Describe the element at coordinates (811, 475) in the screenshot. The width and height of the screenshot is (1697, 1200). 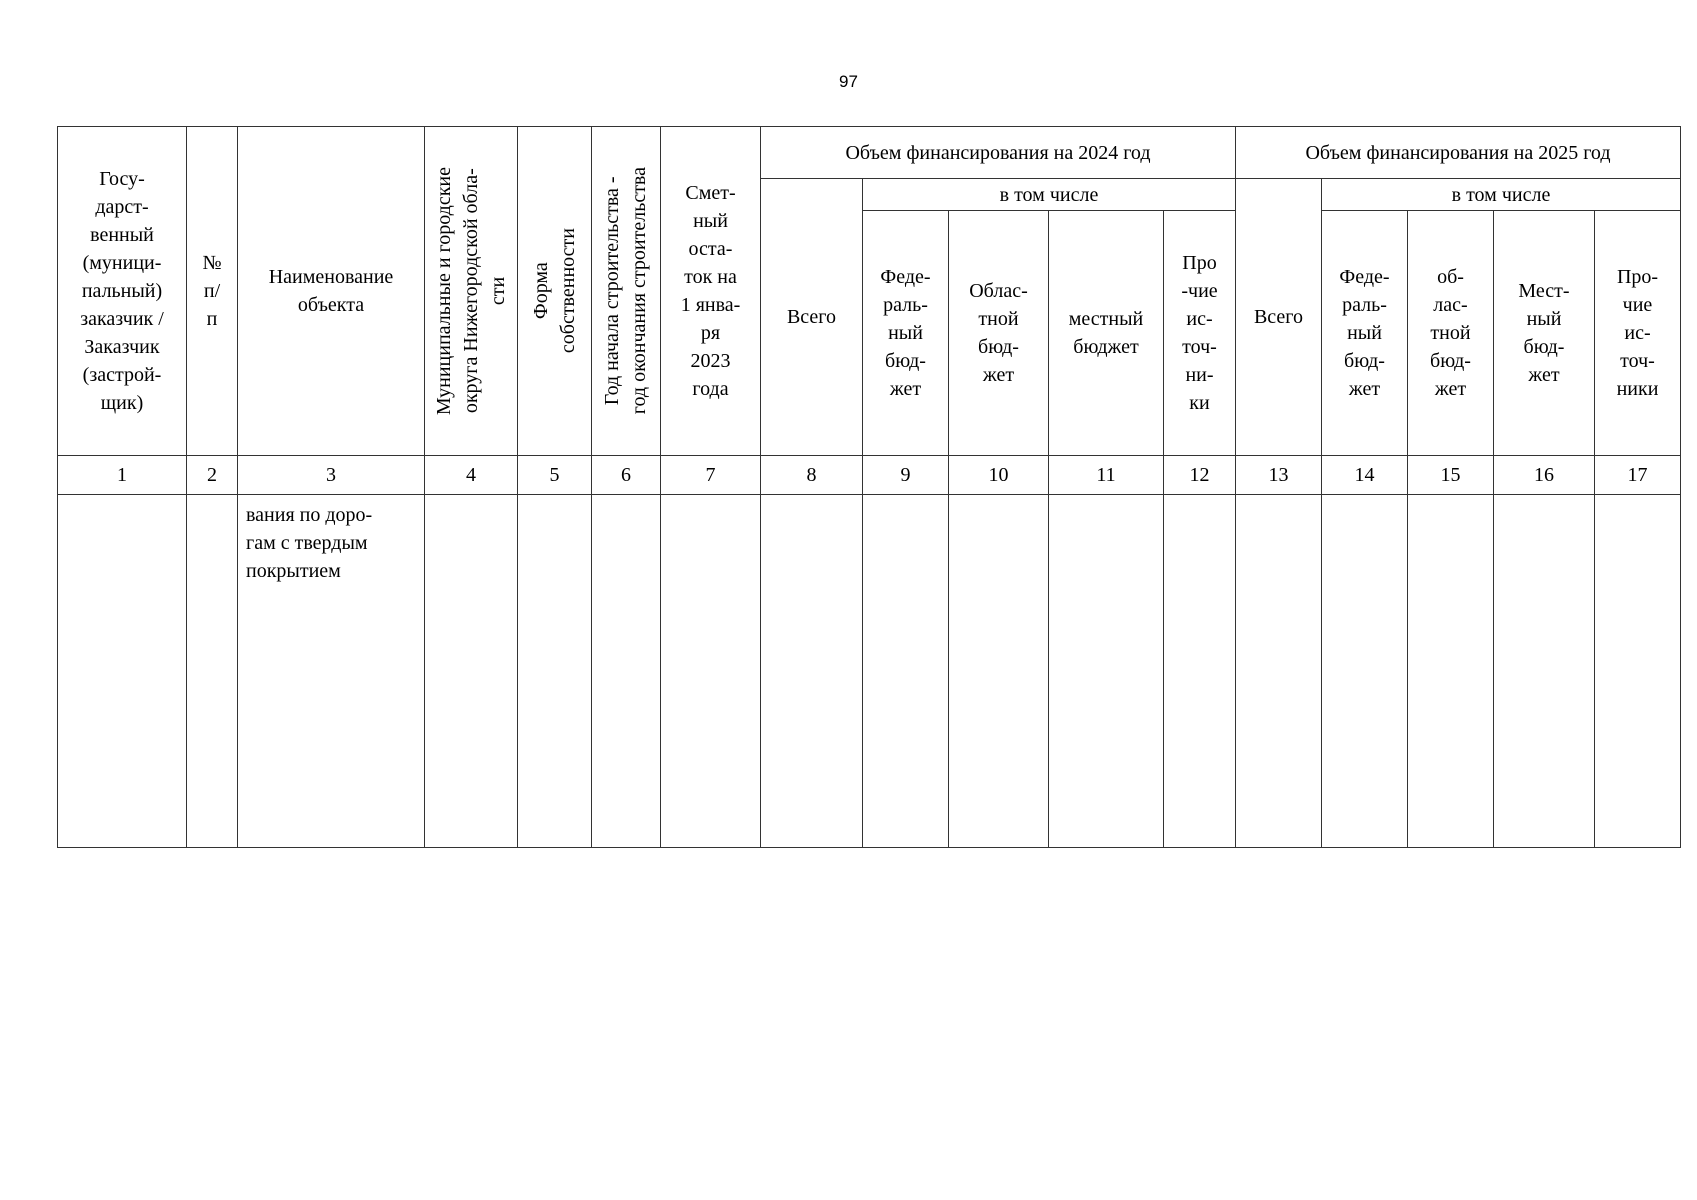
I see `column-number: 8` at that location.